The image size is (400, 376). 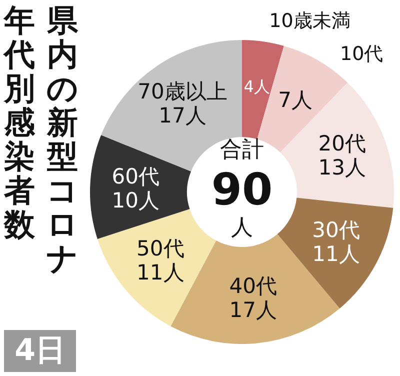 I want to click on text: 人, so click(x=242, y=228).